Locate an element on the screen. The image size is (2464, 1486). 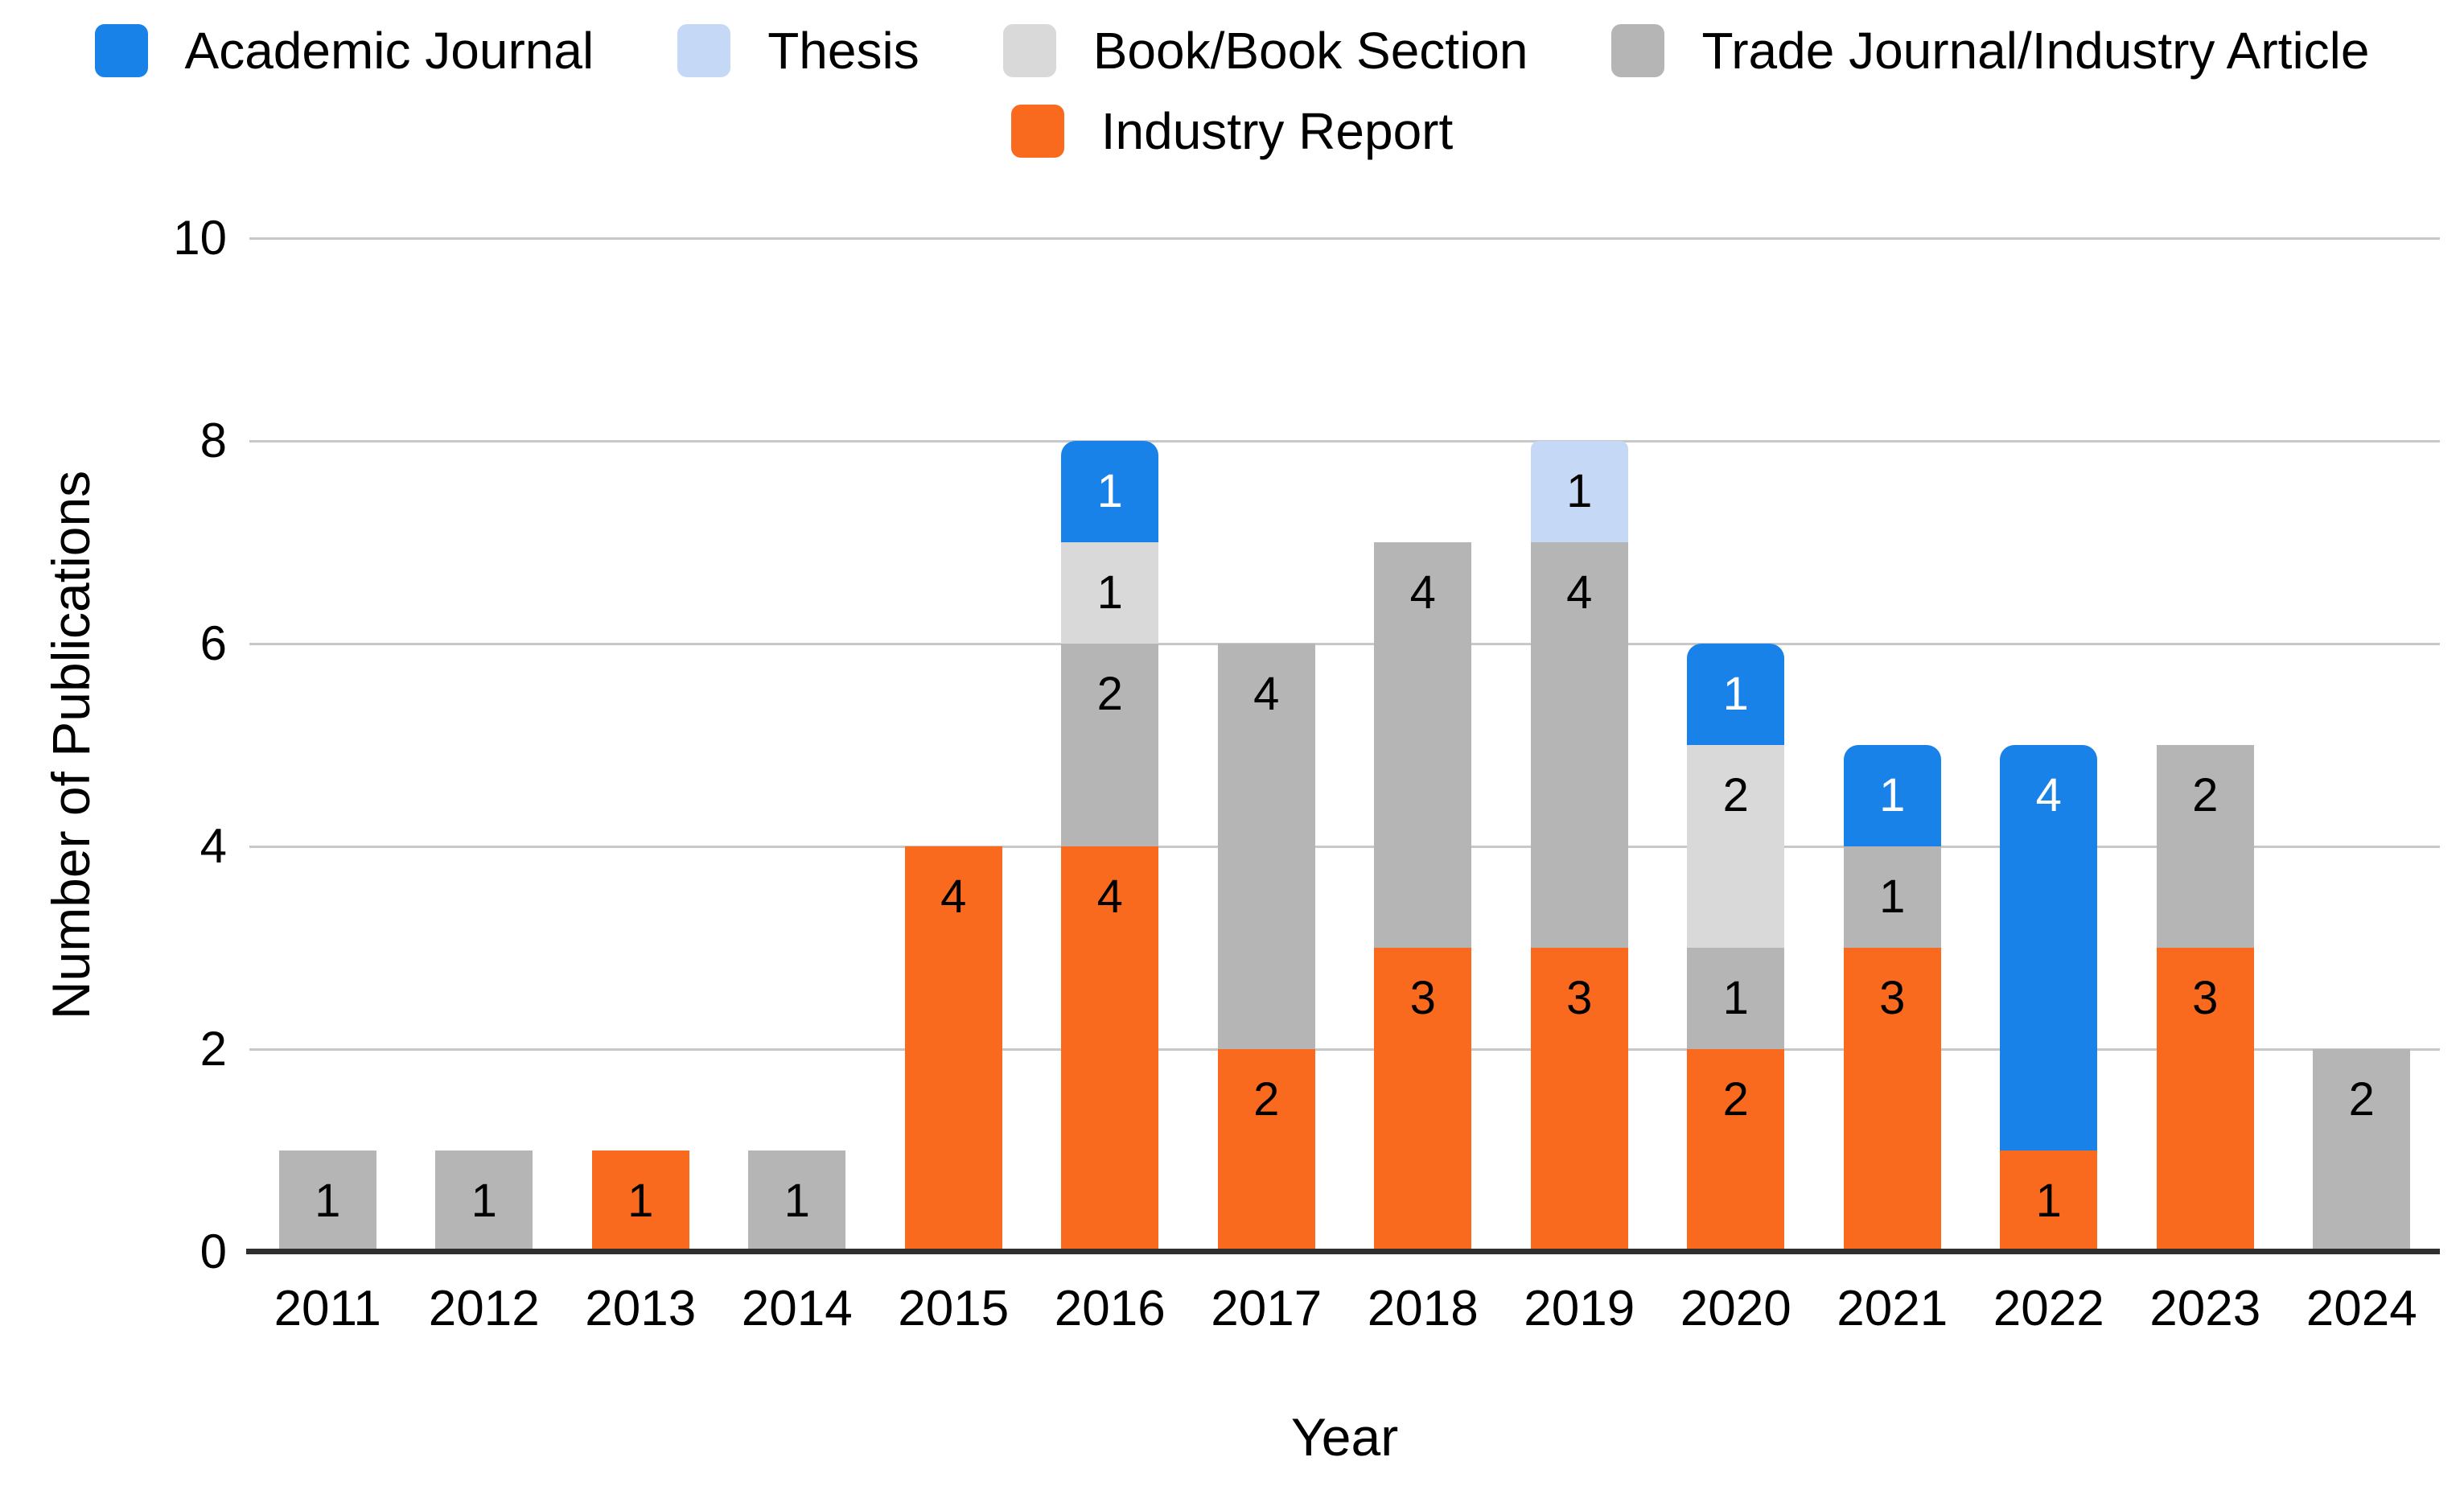
legend-item-label: Book/Book Section is located at coordinates (1310, 51).